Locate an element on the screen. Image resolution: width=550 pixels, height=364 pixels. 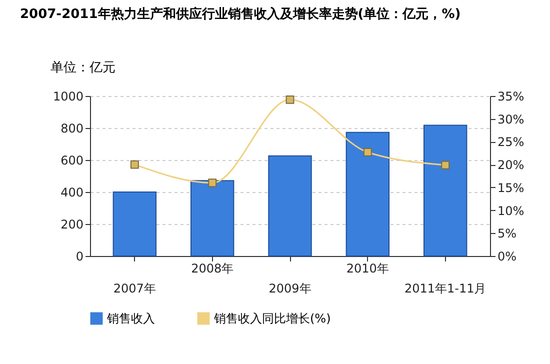
y-tick-label: 600 is located at coordinates (72, 161).